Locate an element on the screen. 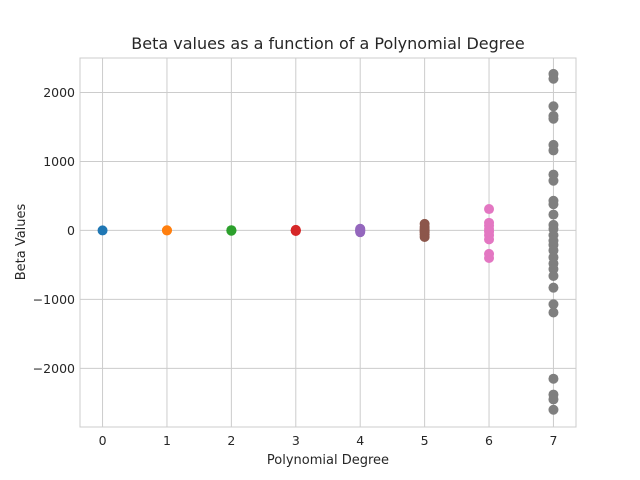  x-tick-label: 3 is located at coordinates (296, 440).